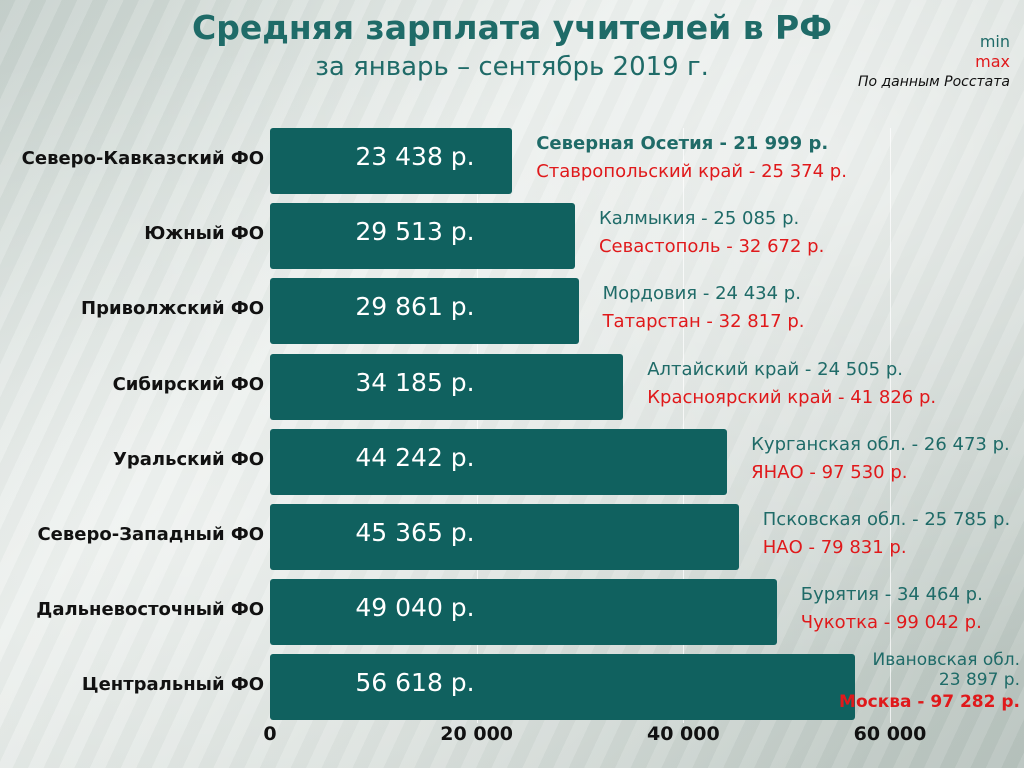 Image resolution: width=1024 pixels, height=768 pixels. I want to click on value-label: 29 513 р., so click(415, 232).